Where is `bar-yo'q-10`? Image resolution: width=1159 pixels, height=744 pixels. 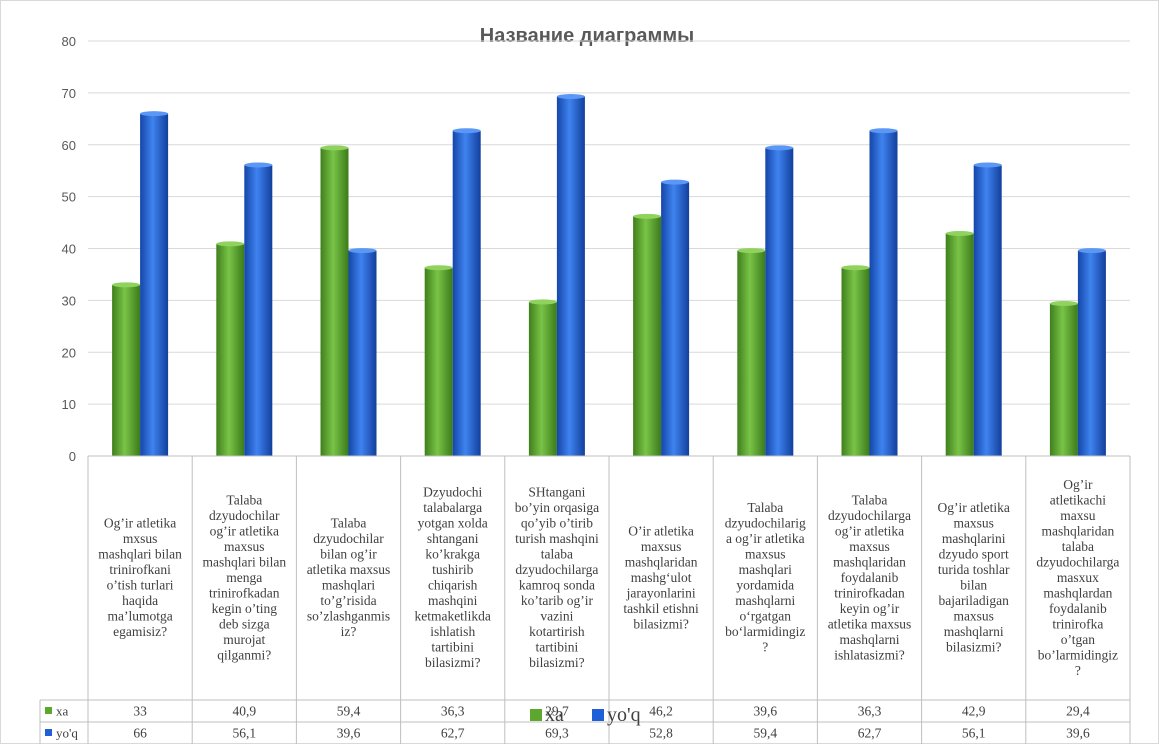
bar-yo'q-10 is located at coordinates (1091, 352).